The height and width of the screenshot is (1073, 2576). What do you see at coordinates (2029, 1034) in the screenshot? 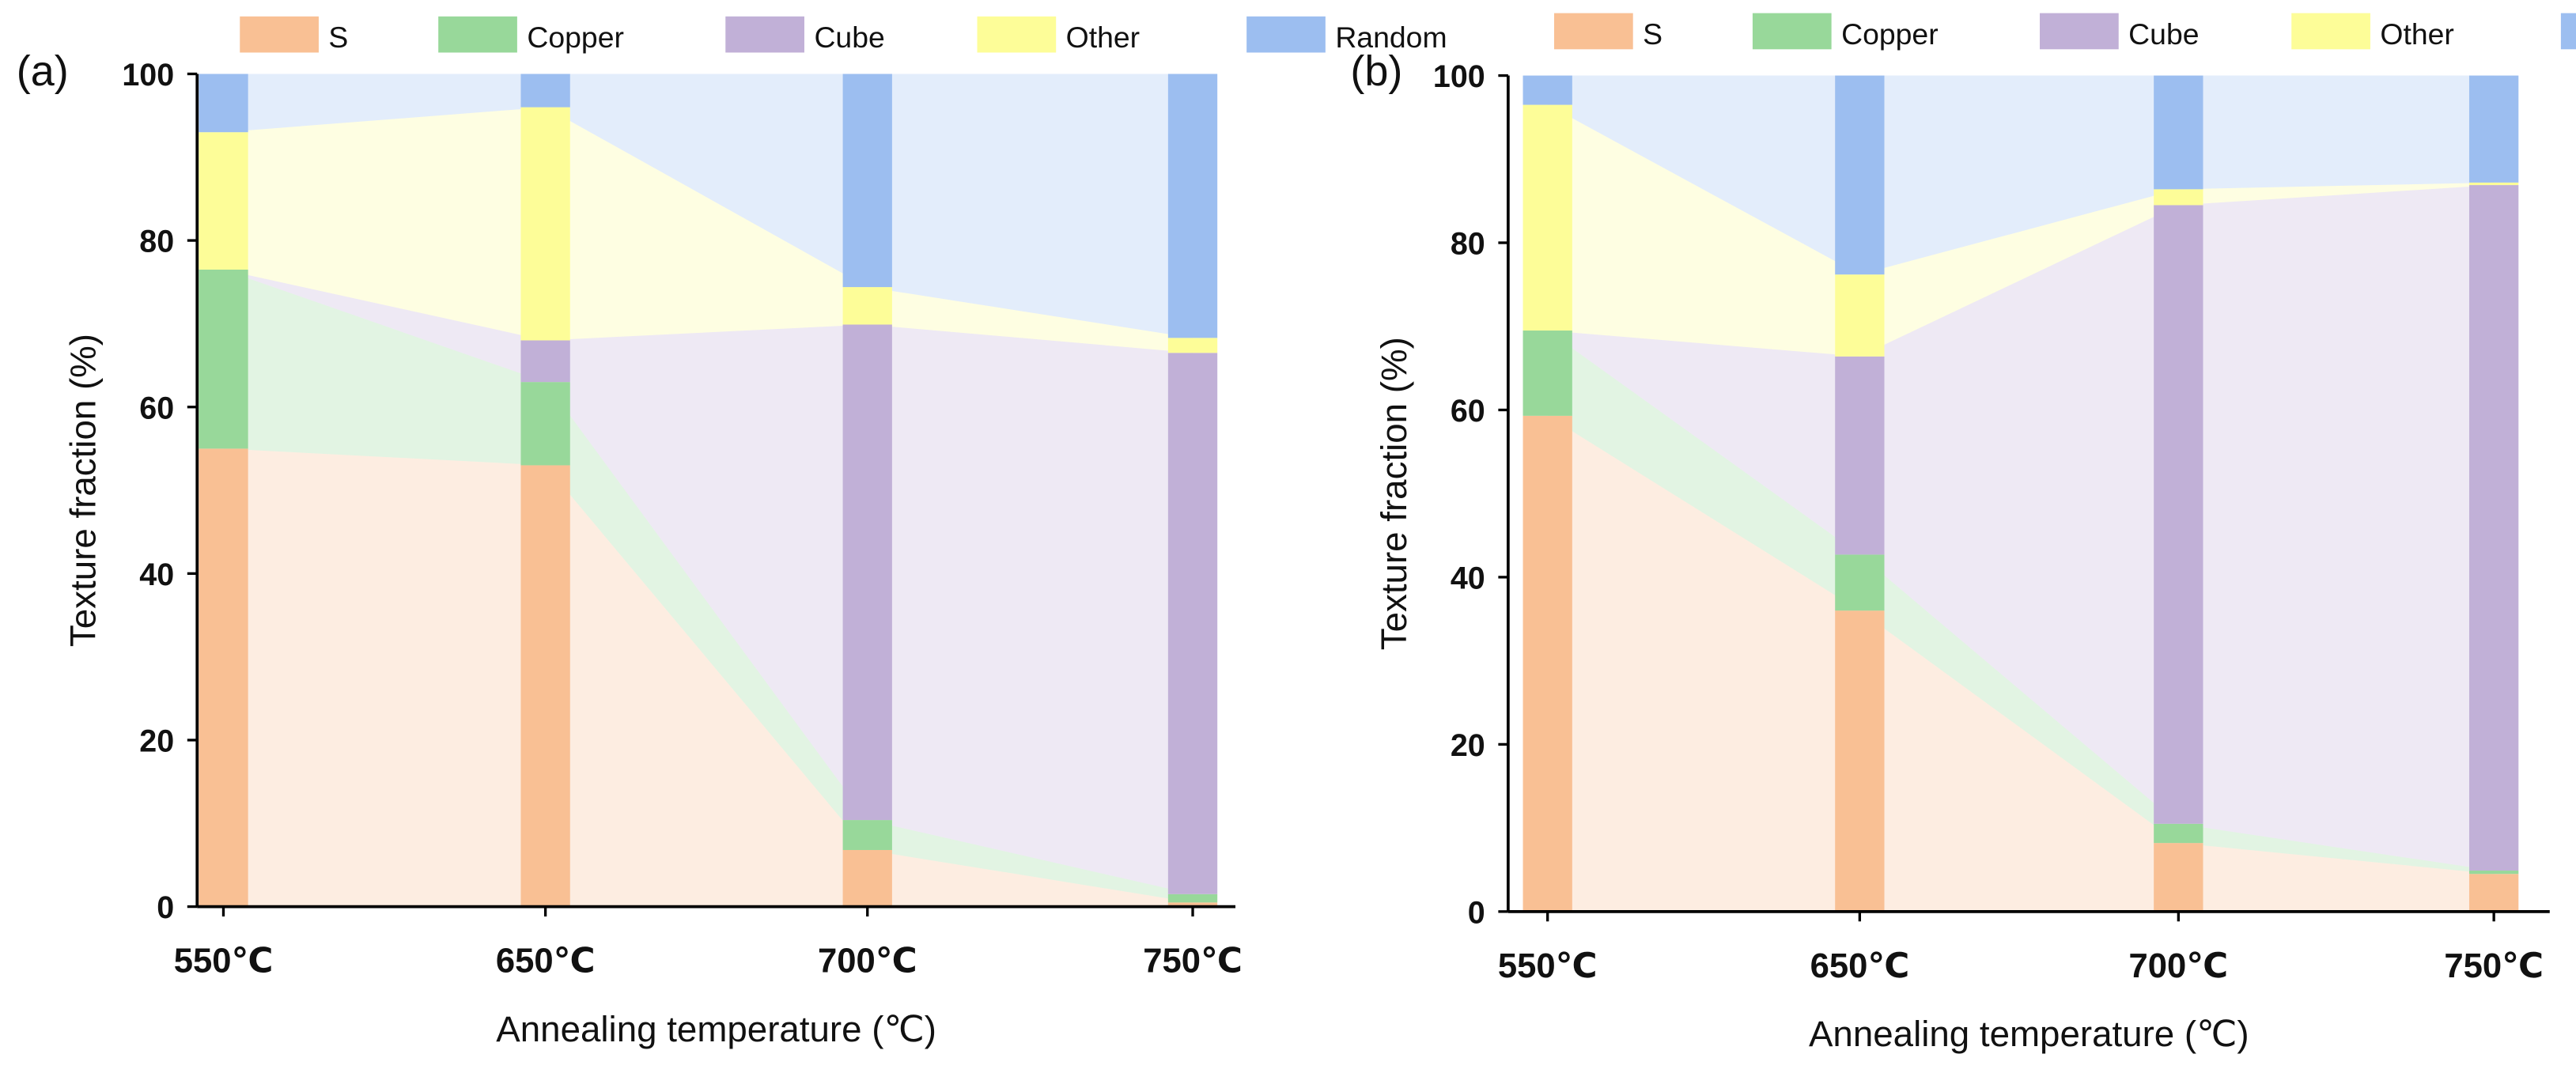
I see `x-axis-label: Annealing temperature (℃)` at bounding box center [2029, 1034].